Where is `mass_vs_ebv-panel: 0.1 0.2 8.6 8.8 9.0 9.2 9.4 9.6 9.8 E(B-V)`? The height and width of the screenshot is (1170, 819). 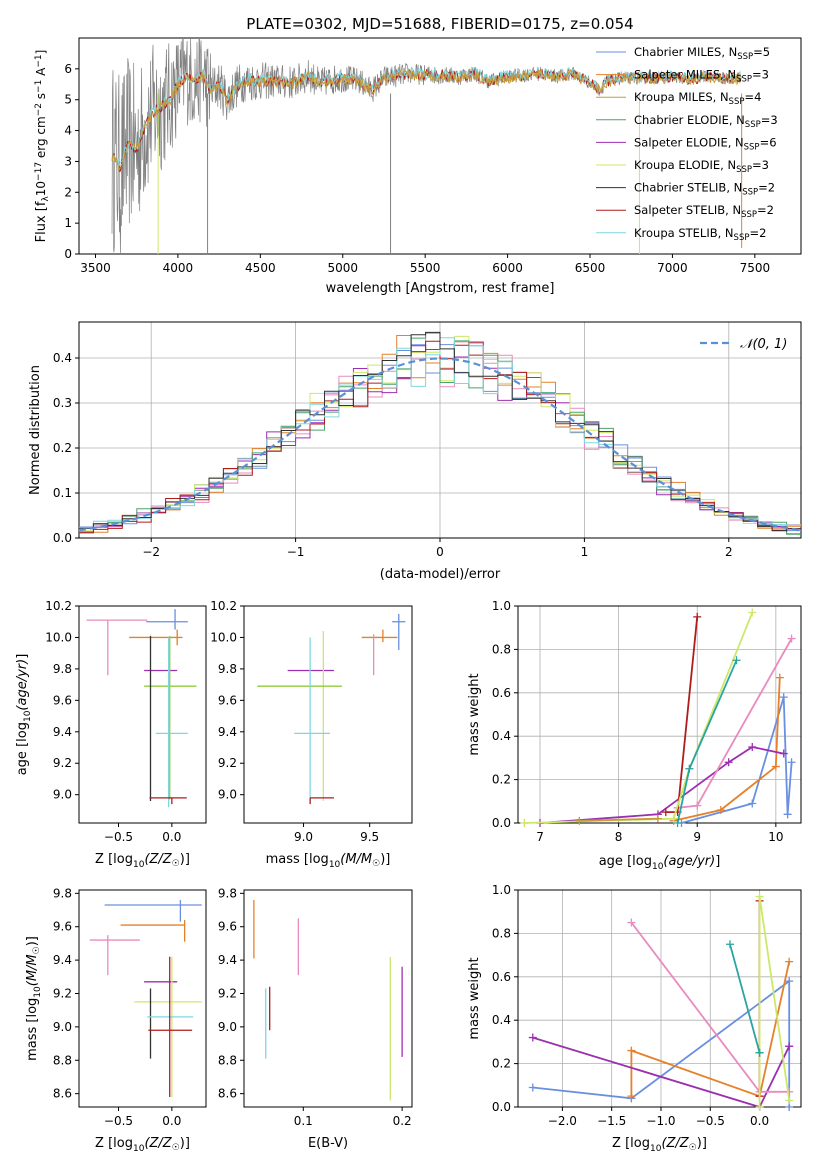
mass_vs_ebv-panel: 0.1 0.2 8.6 8.8 9.0 9.2 9.4 9.6 9.8 E(B-V) is located at coordinates (315, 1018).